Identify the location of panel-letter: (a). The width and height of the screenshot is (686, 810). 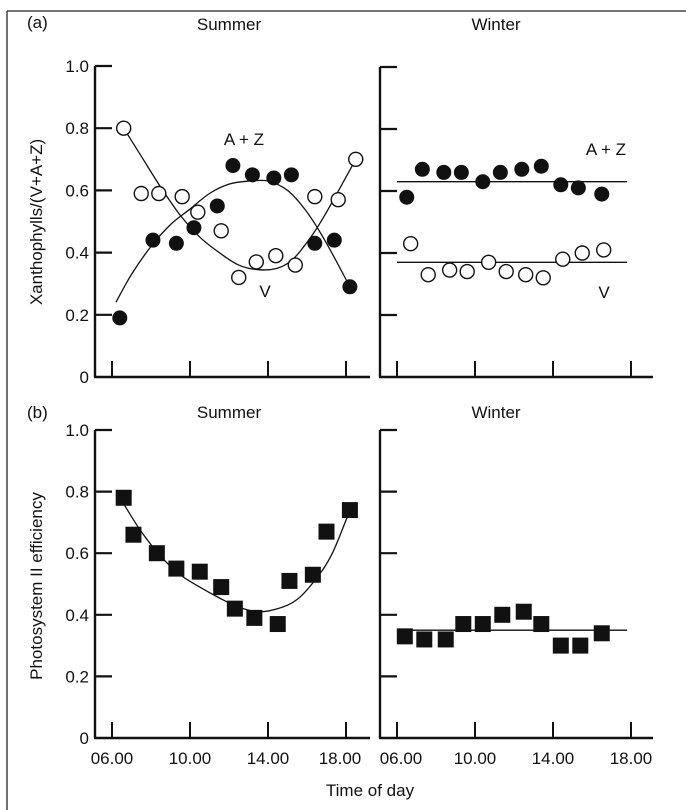
(37, 22).